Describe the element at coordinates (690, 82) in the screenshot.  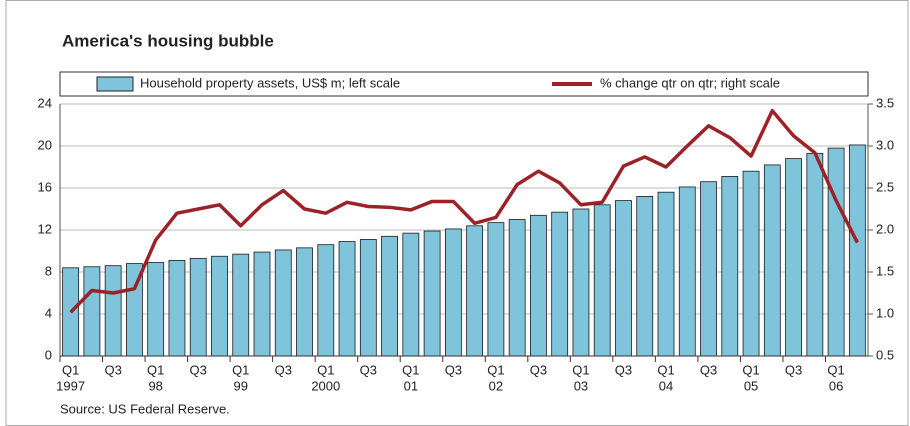
I see `legend-label: % change qtr on qtr; right scale` at that location.